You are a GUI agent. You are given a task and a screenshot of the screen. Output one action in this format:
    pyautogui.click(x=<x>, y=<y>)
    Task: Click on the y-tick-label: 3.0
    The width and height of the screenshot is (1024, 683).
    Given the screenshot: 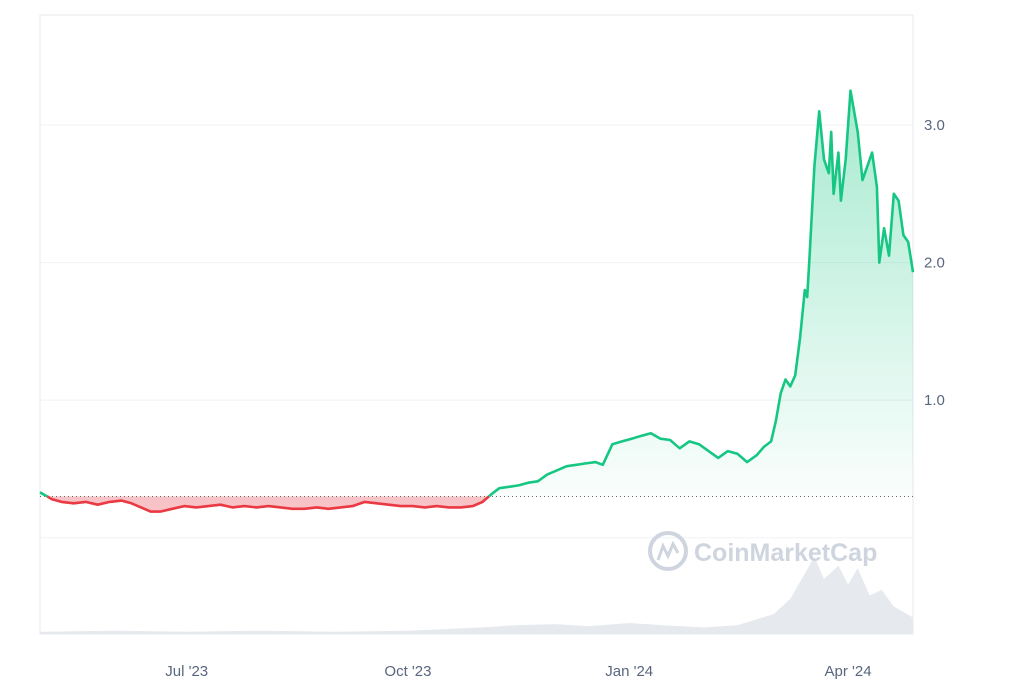 What is the action you would take?
    pyautogui.click(x=934, y=125)
    